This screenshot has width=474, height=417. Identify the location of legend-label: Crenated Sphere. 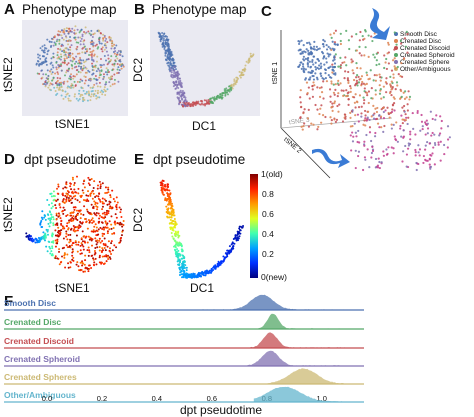
(425, 62).